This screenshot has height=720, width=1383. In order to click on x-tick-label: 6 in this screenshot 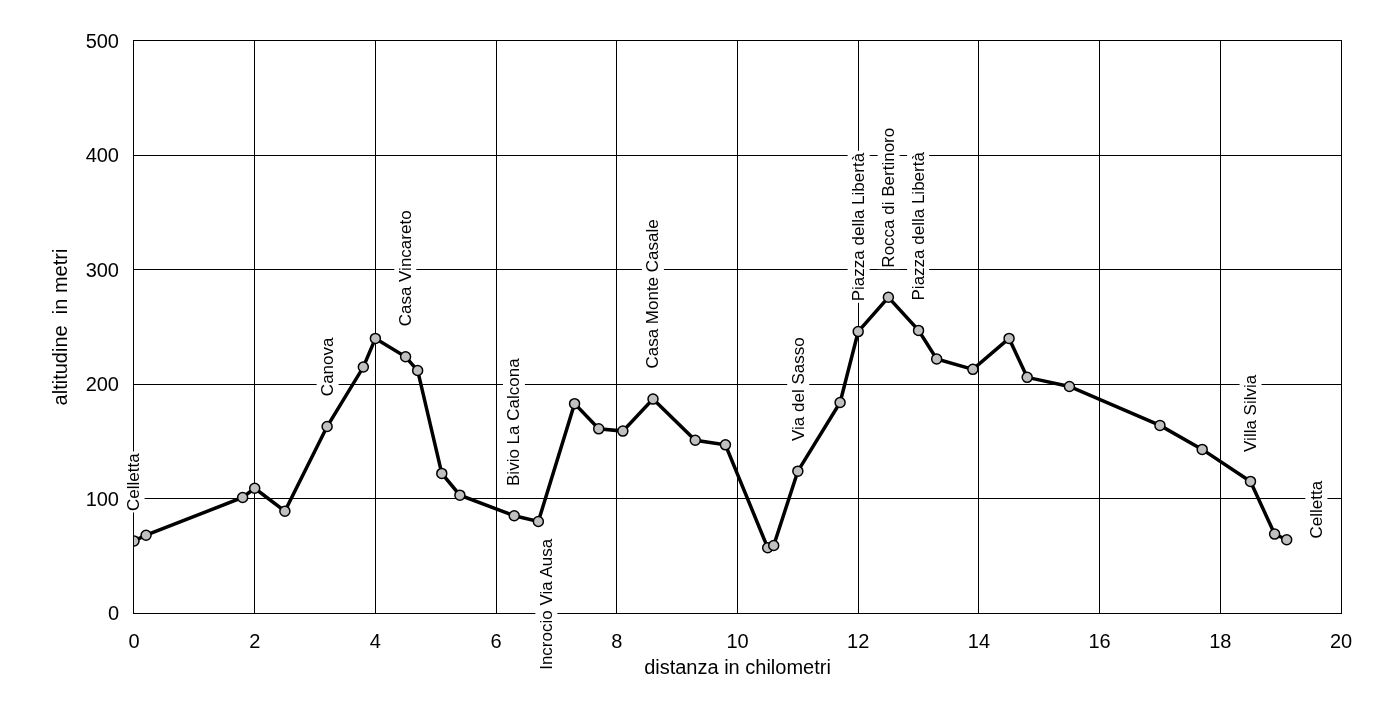, I will do `click(496, 641)`.